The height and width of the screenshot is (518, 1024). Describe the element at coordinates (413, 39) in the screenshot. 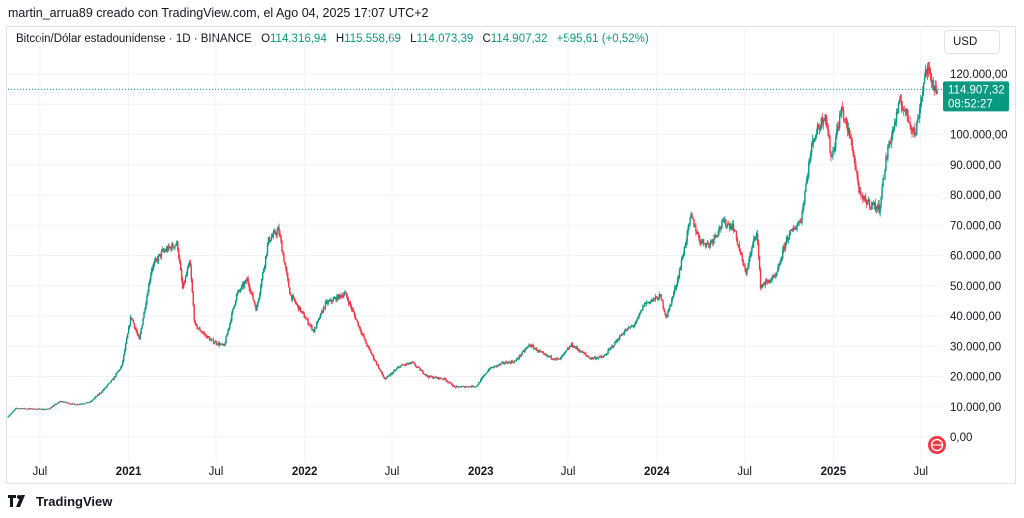

I see `low-label: L` at that location.